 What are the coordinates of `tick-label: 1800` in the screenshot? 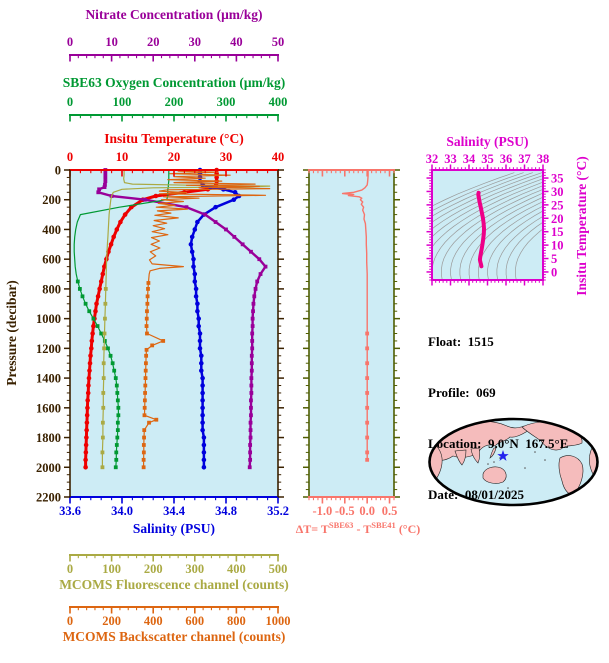 It's located at (48, 438).